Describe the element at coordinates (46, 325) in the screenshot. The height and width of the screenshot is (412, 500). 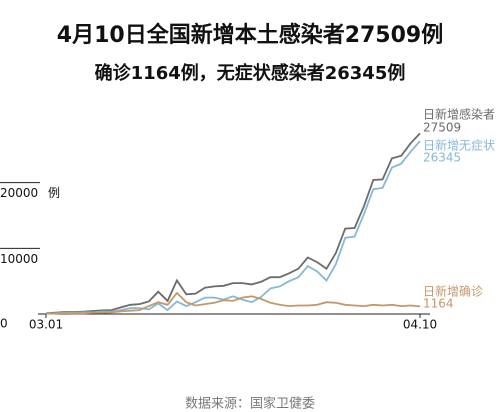
I see `x-tick-label: 03.01` at that location.